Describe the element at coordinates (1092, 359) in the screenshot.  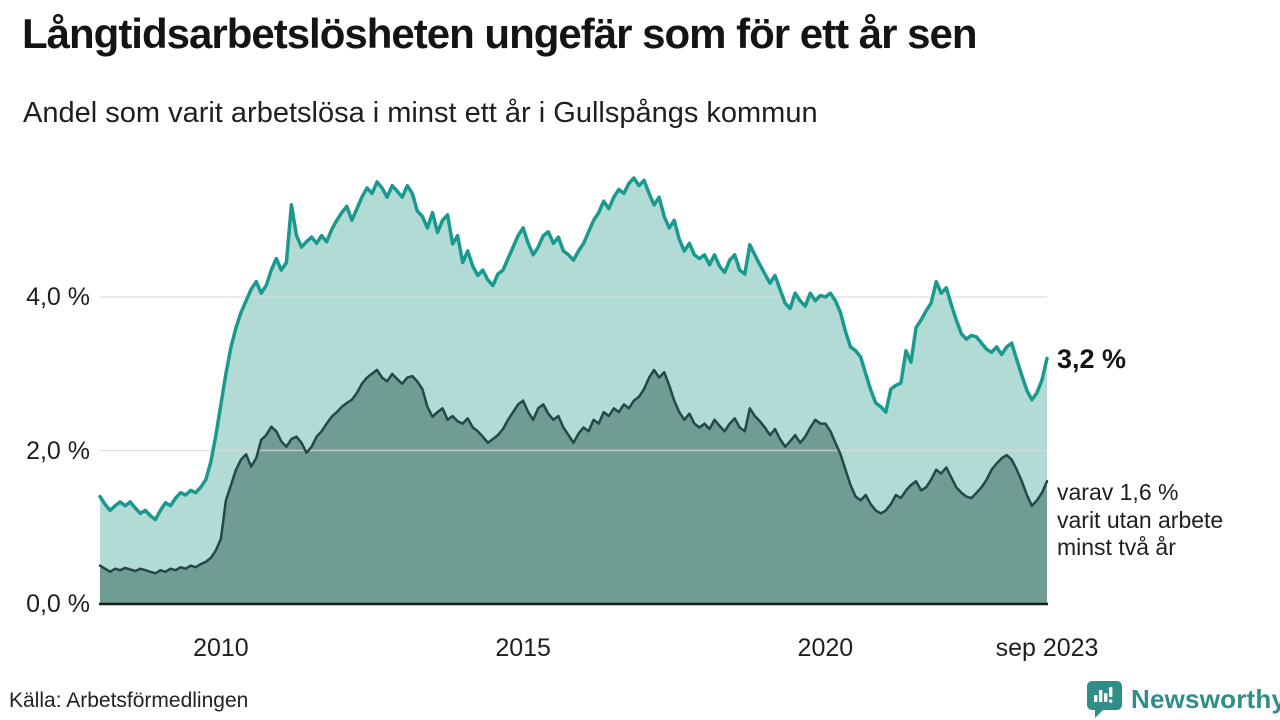
I see `end-value-label: 3,2 %` at that location.